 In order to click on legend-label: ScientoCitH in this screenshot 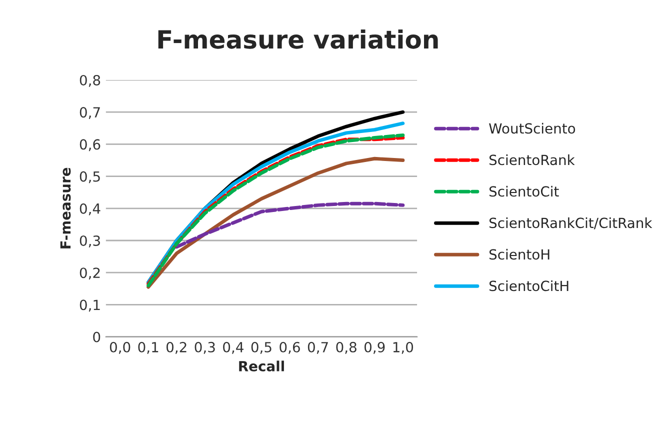, I will do `click(528, 286)`.